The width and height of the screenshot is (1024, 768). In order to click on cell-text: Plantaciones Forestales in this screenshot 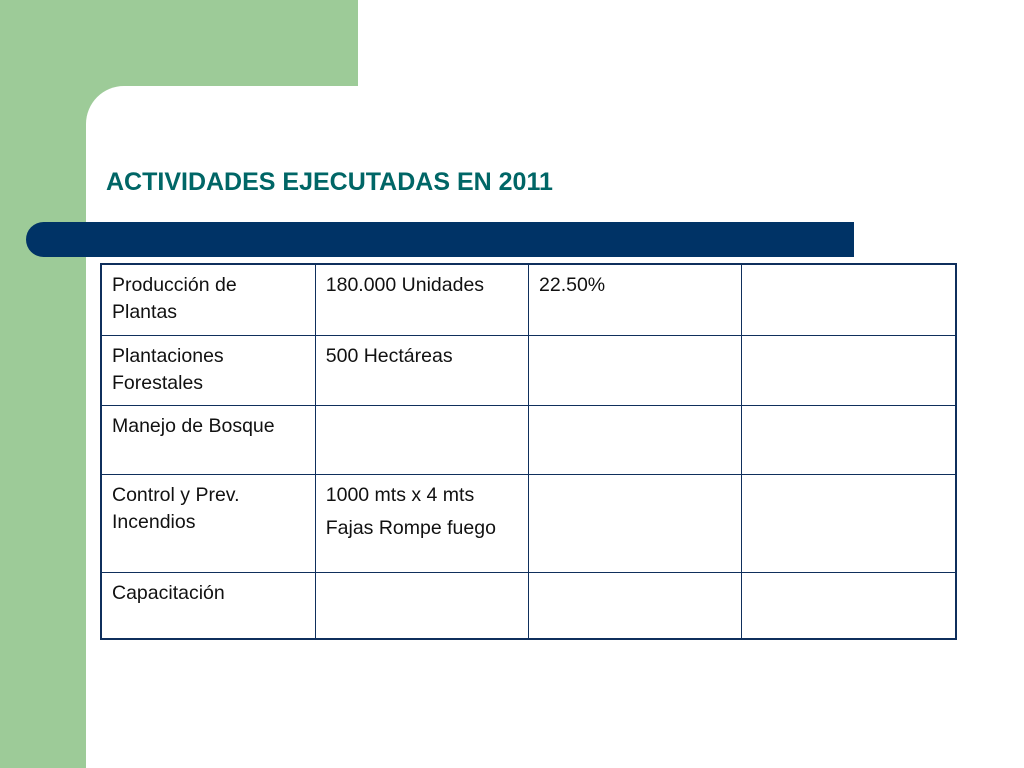, I will do `click(168, 369)`.